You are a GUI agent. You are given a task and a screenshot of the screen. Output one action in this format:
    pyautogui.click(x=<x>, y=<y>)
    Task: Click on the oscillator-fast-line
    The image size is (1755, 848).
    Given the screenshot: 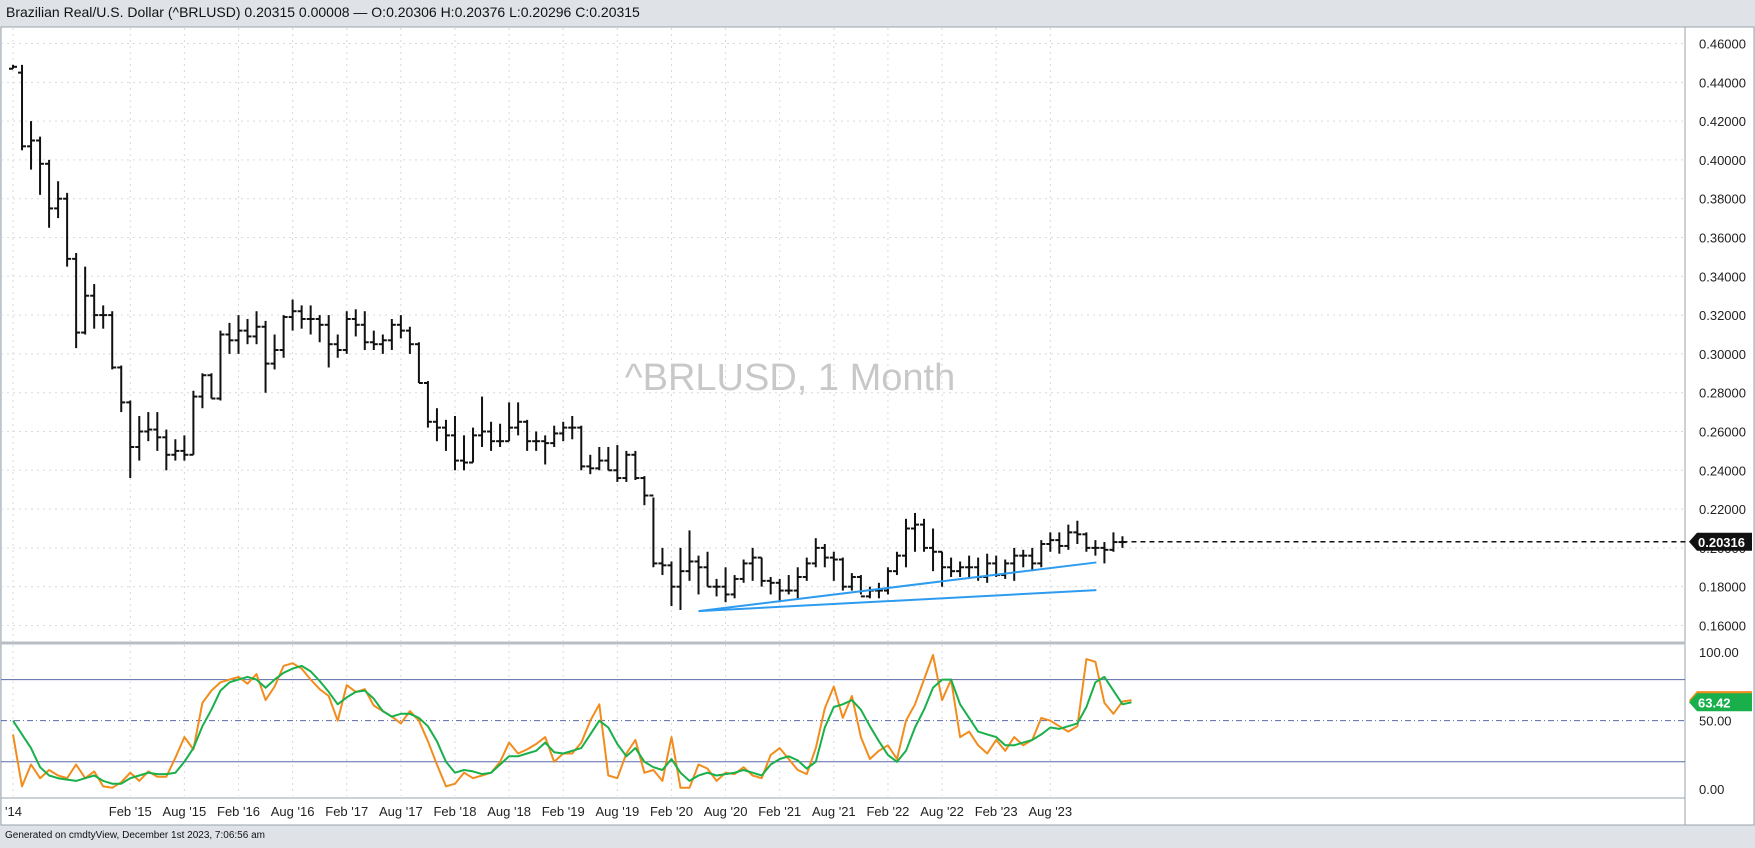 What is the action you would take?
    pyautogui.click(x=572, y=721)
    